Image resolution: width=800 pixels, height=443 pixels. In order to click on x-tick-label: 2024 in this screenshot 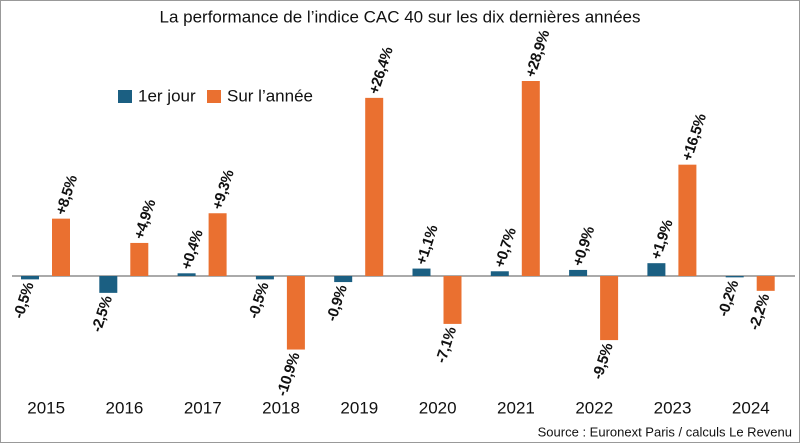, I will do `click(751, 407)`.